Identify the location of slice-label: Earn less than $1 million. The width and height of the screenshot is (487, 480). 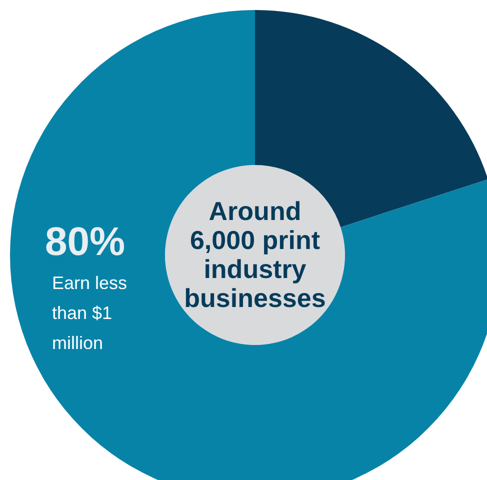
(90, 313).